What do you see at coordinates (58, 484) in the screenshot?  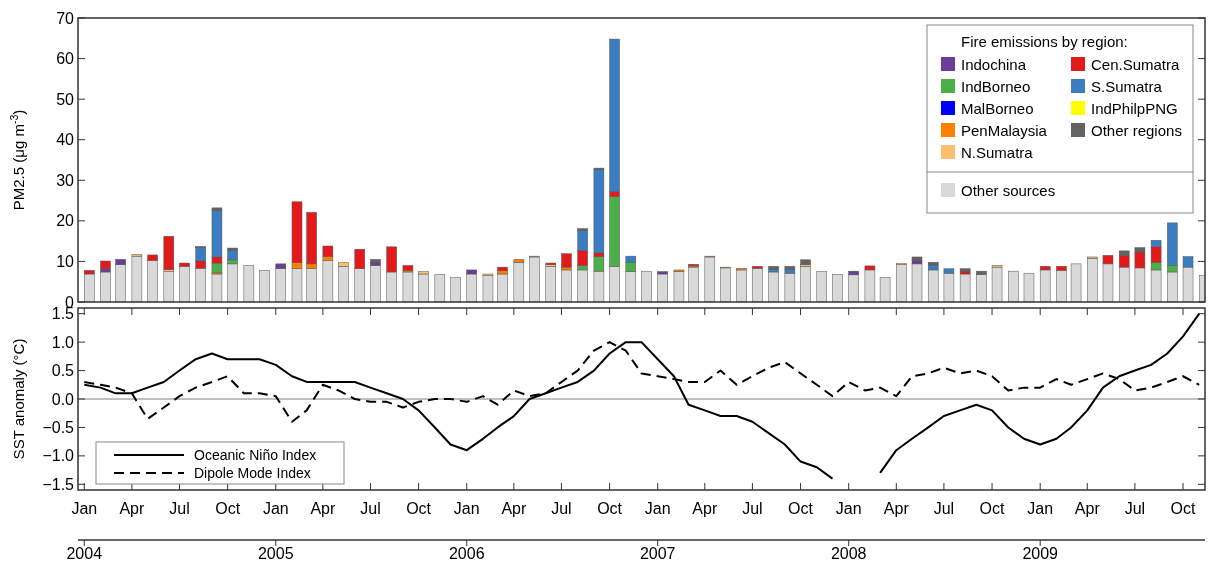 I see `y-tick-label: −1.5` at bounding box center [58, 484].